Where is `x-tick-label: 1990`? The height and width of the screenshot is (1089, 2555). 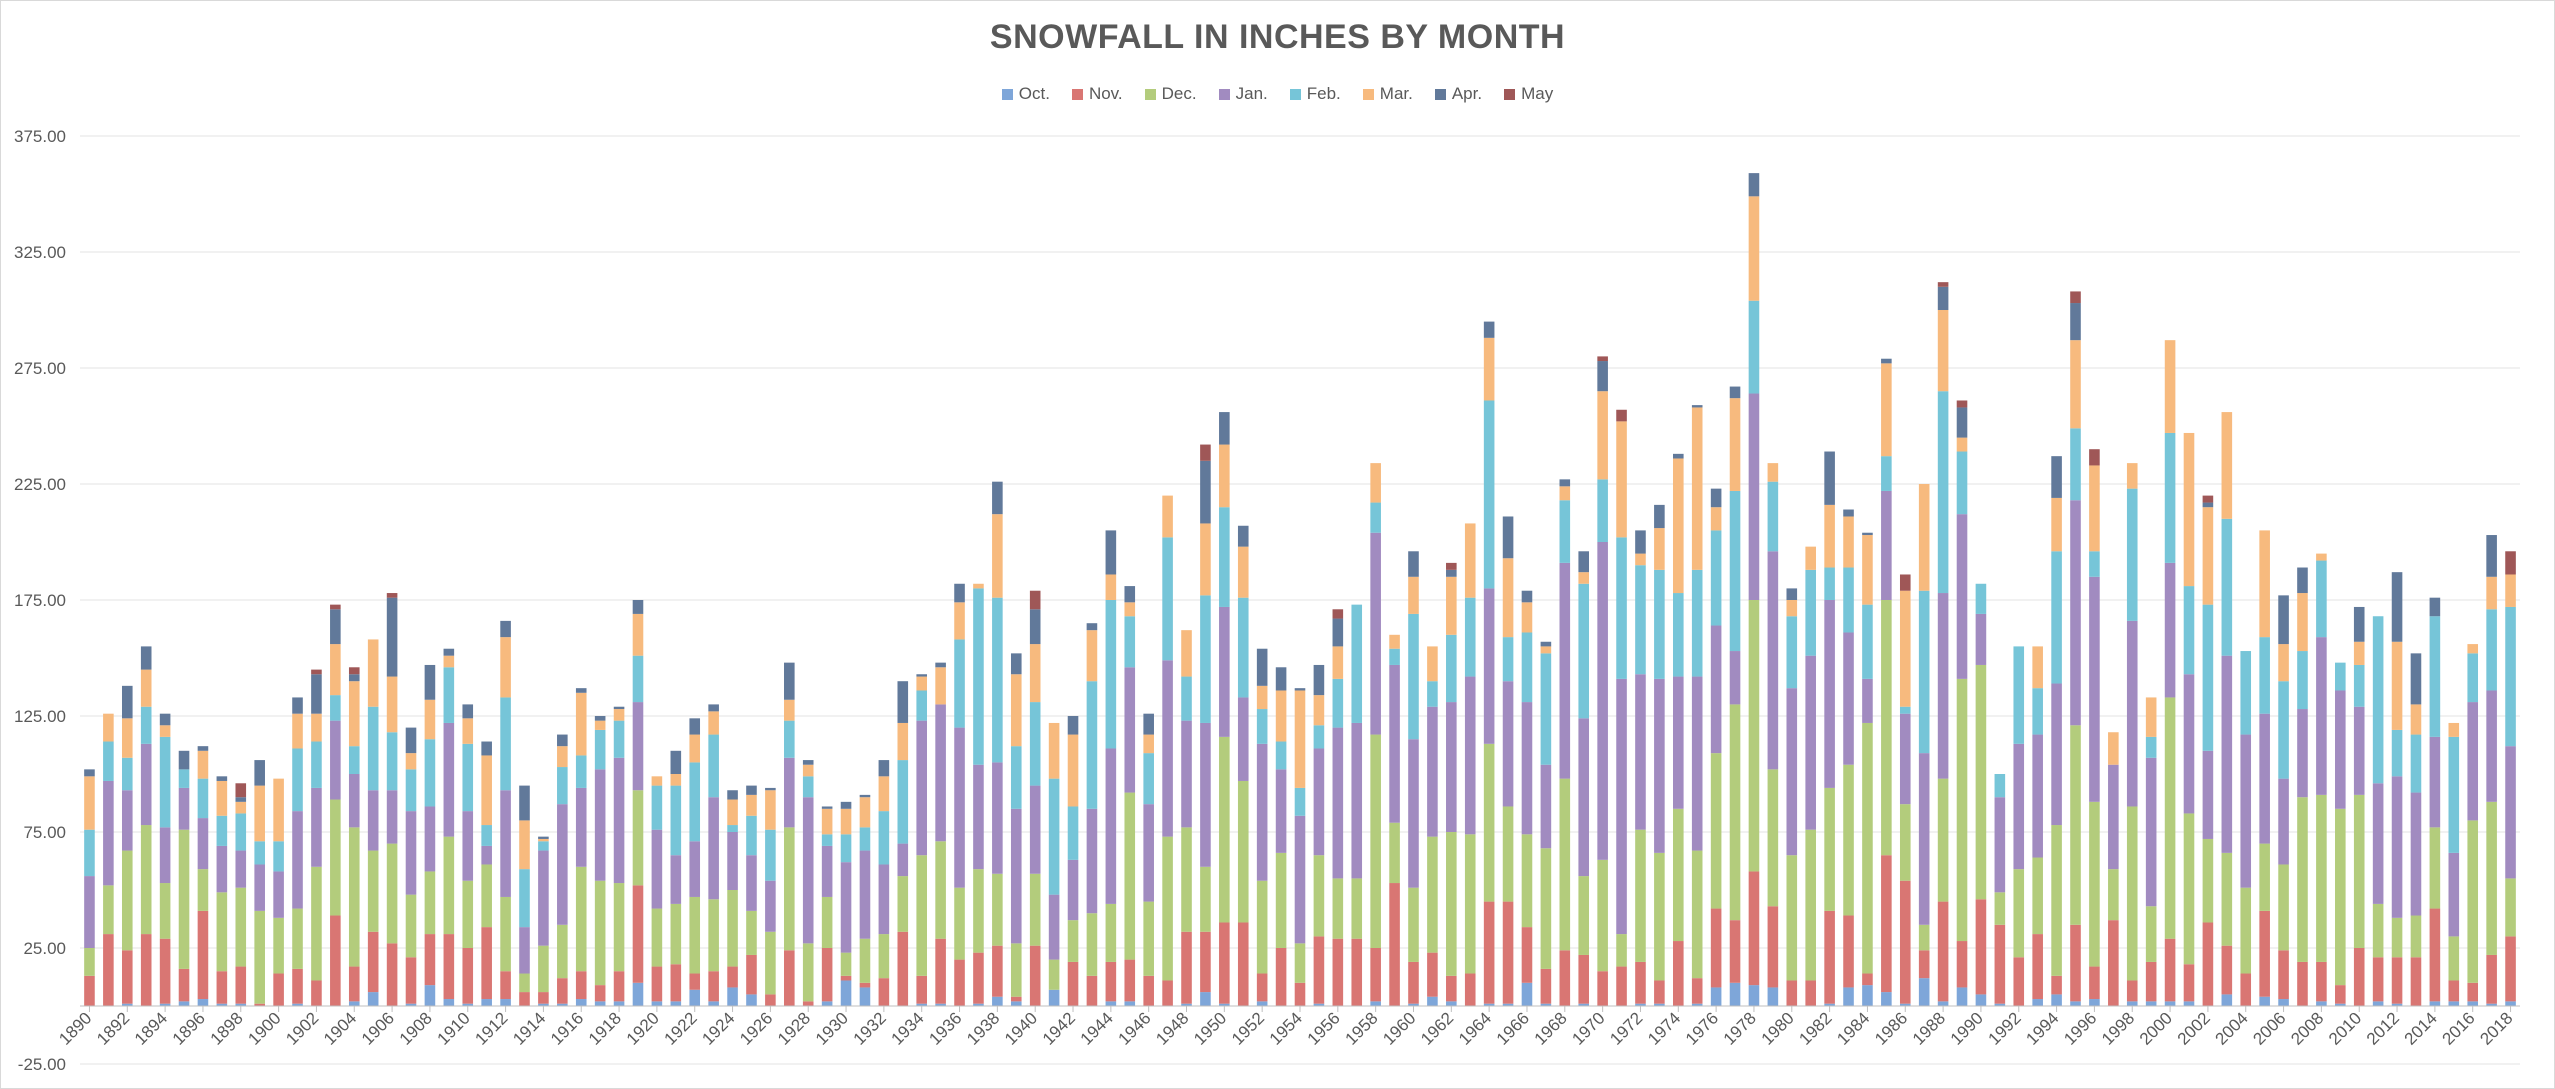
x-tick-label: 1990 is located at coordinates (1967, 1029).